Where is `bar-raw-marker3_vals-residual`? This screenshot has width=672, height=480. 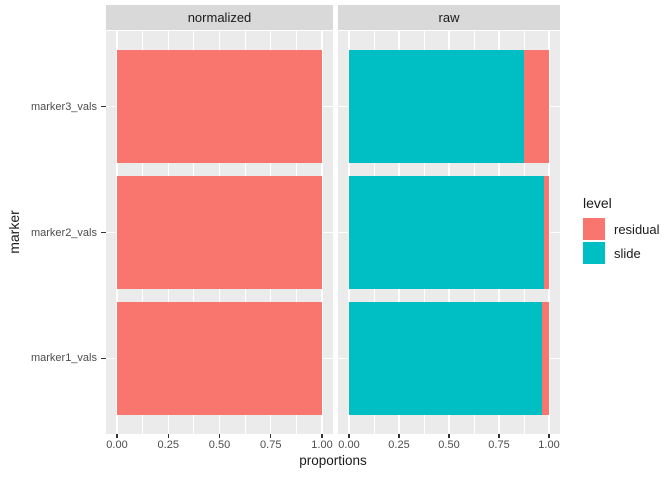 bar-raw-marker3_vals-residual is located at coordinates (536, 106).